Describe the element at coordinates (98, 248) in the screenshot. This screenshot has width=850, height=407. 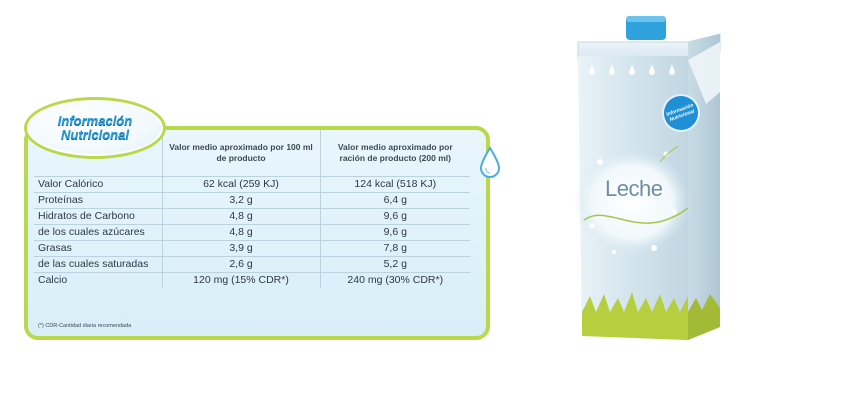
I see `row-label: Grasas` at that location.